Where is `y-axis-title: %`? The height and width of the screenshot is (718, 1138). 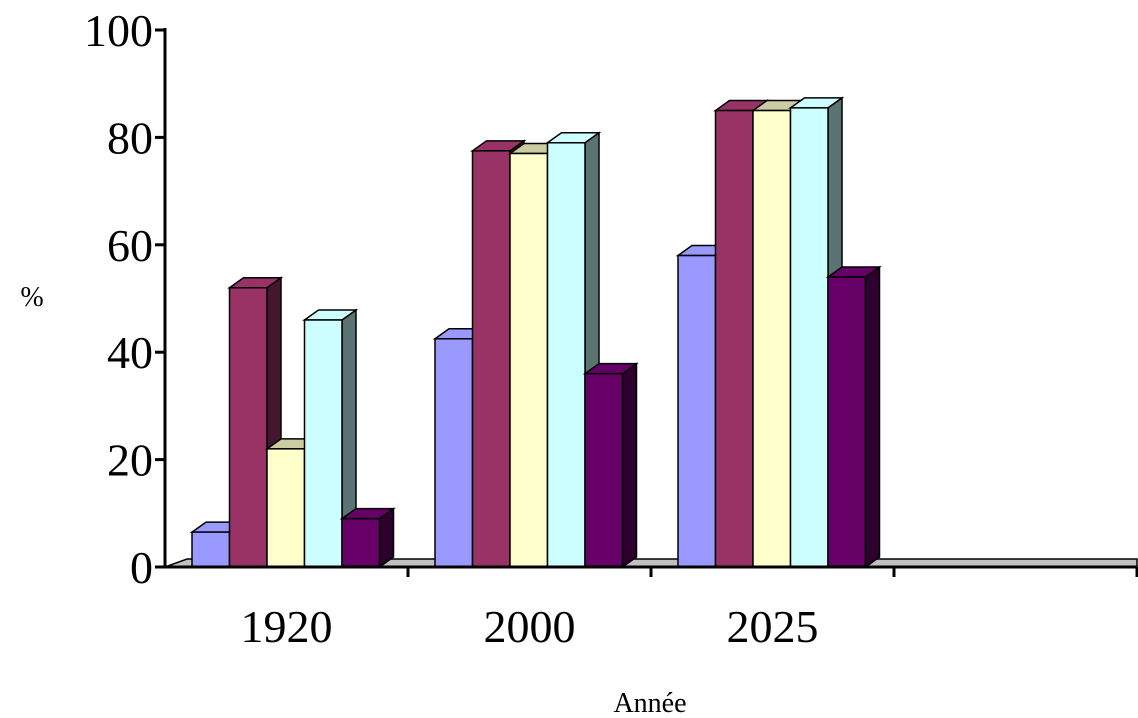
y-axis-title: % is located at coordinates (31, 297).